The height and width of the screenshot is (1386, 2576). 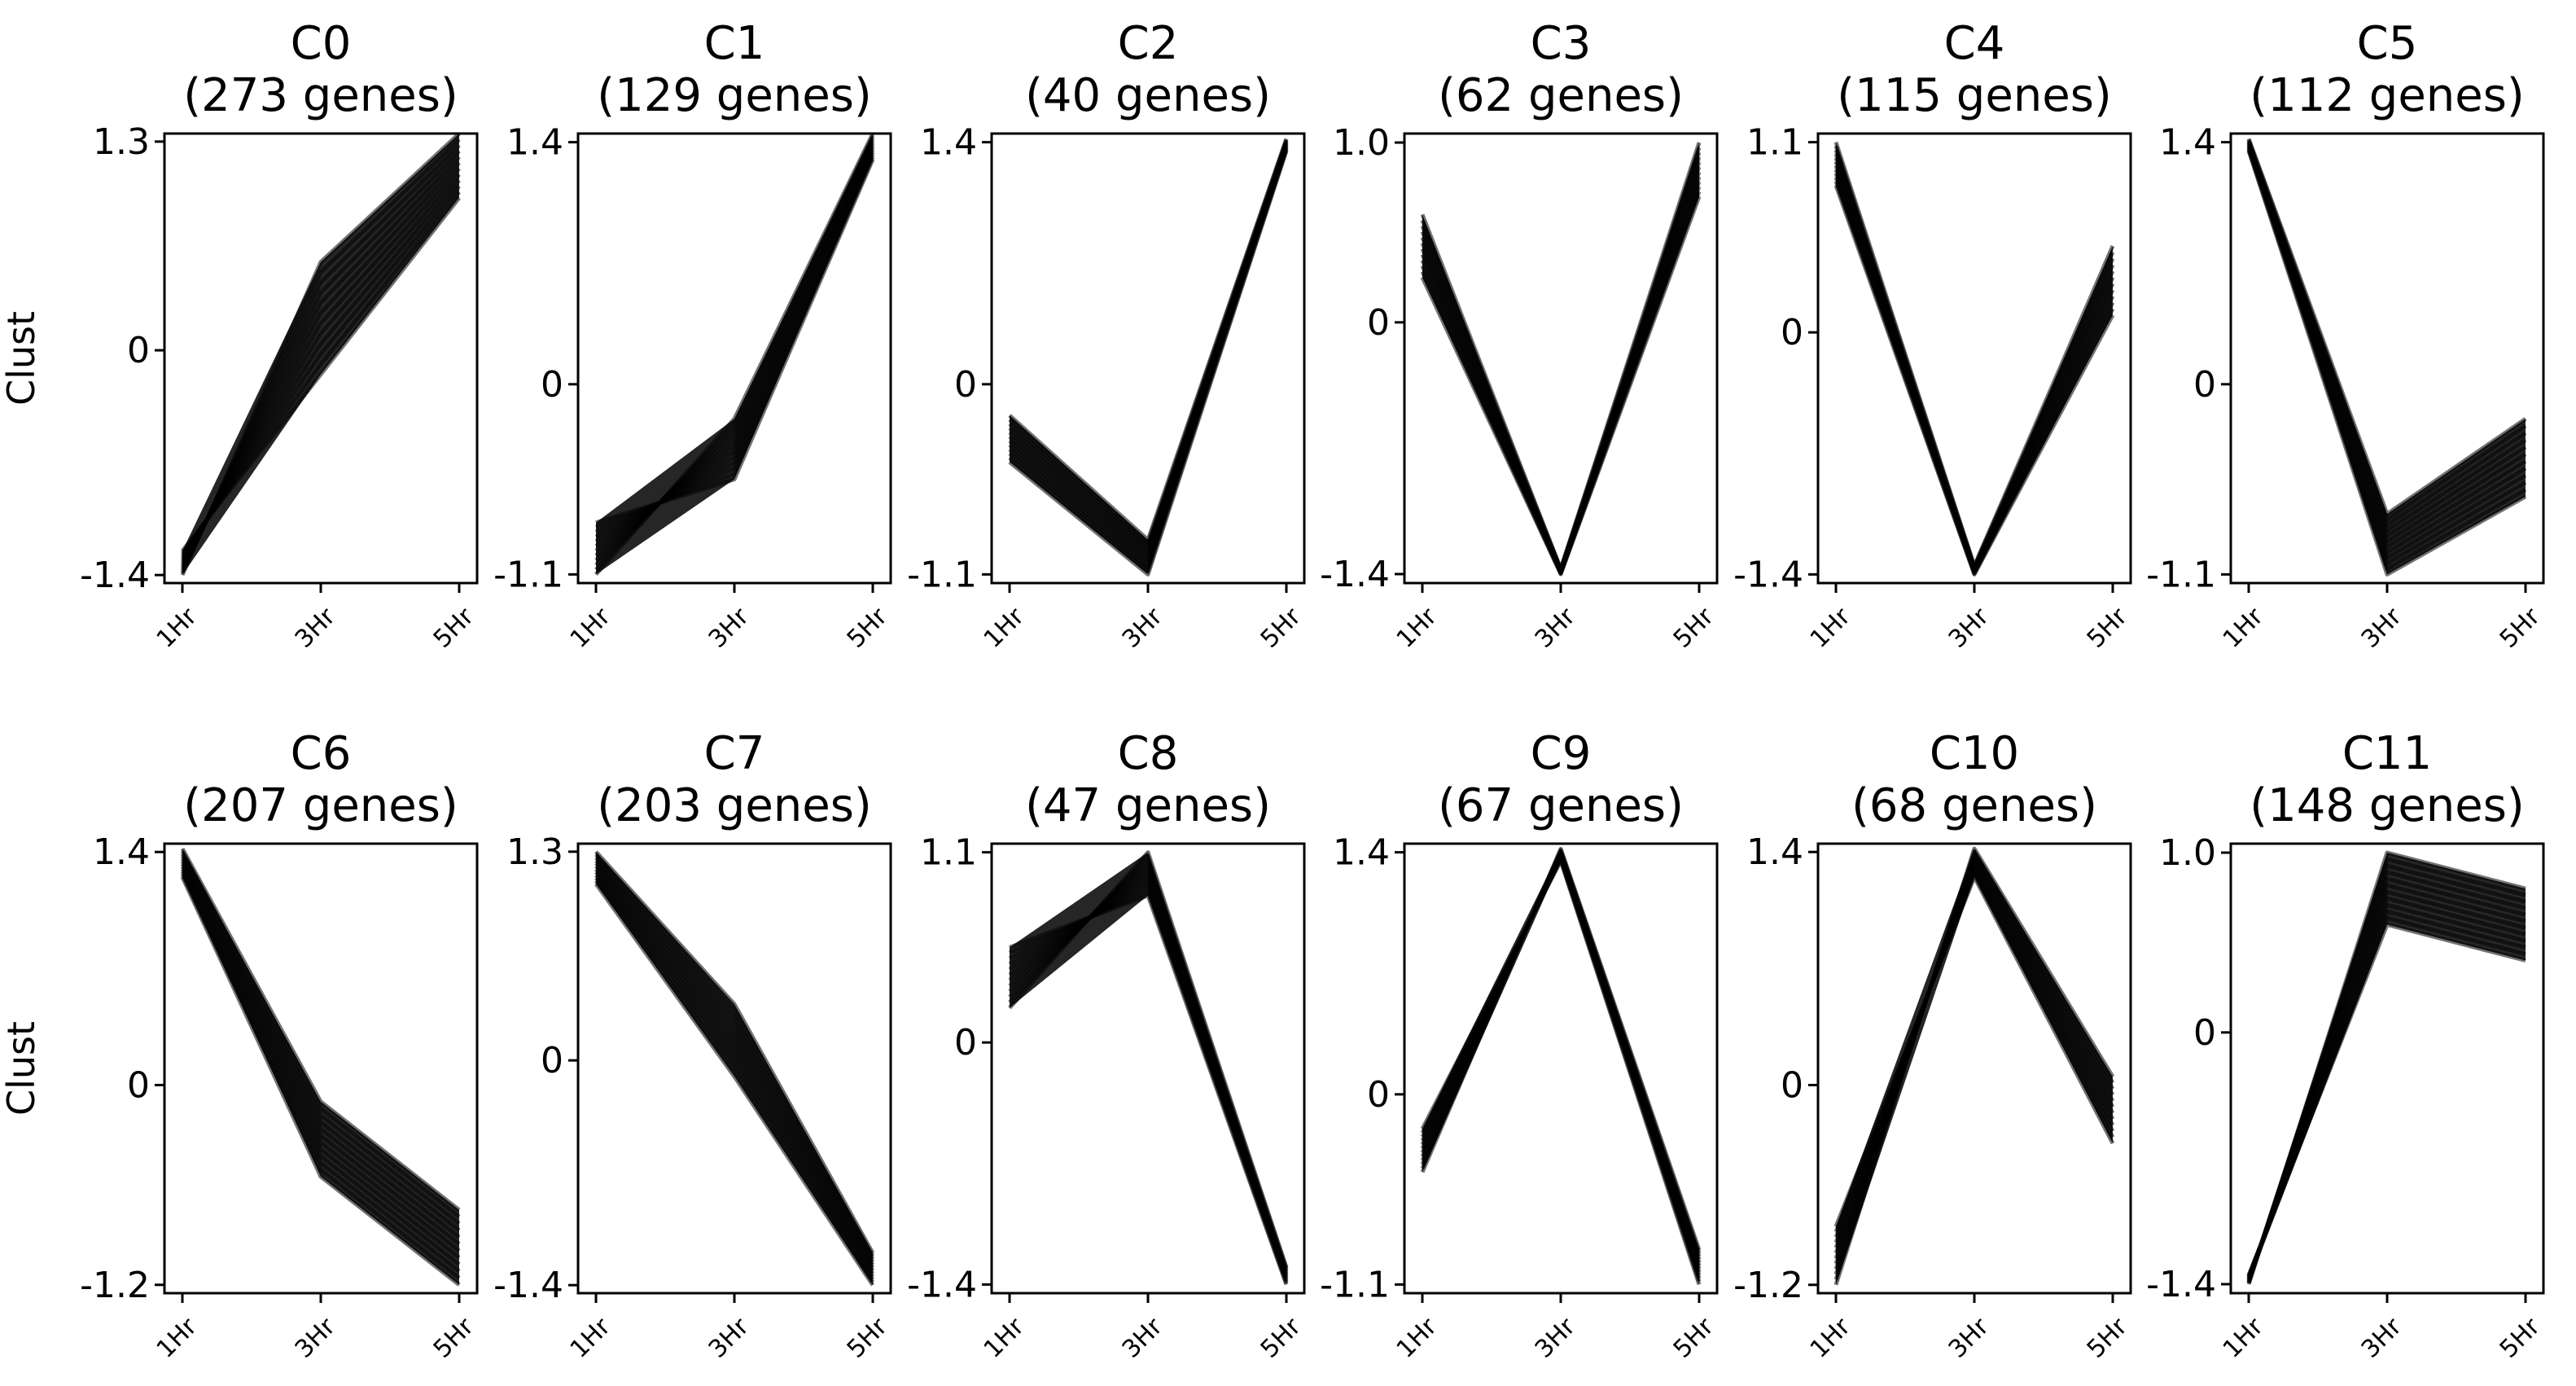 I want to click on cluster-title: C3, so click(x=1561, y=43).